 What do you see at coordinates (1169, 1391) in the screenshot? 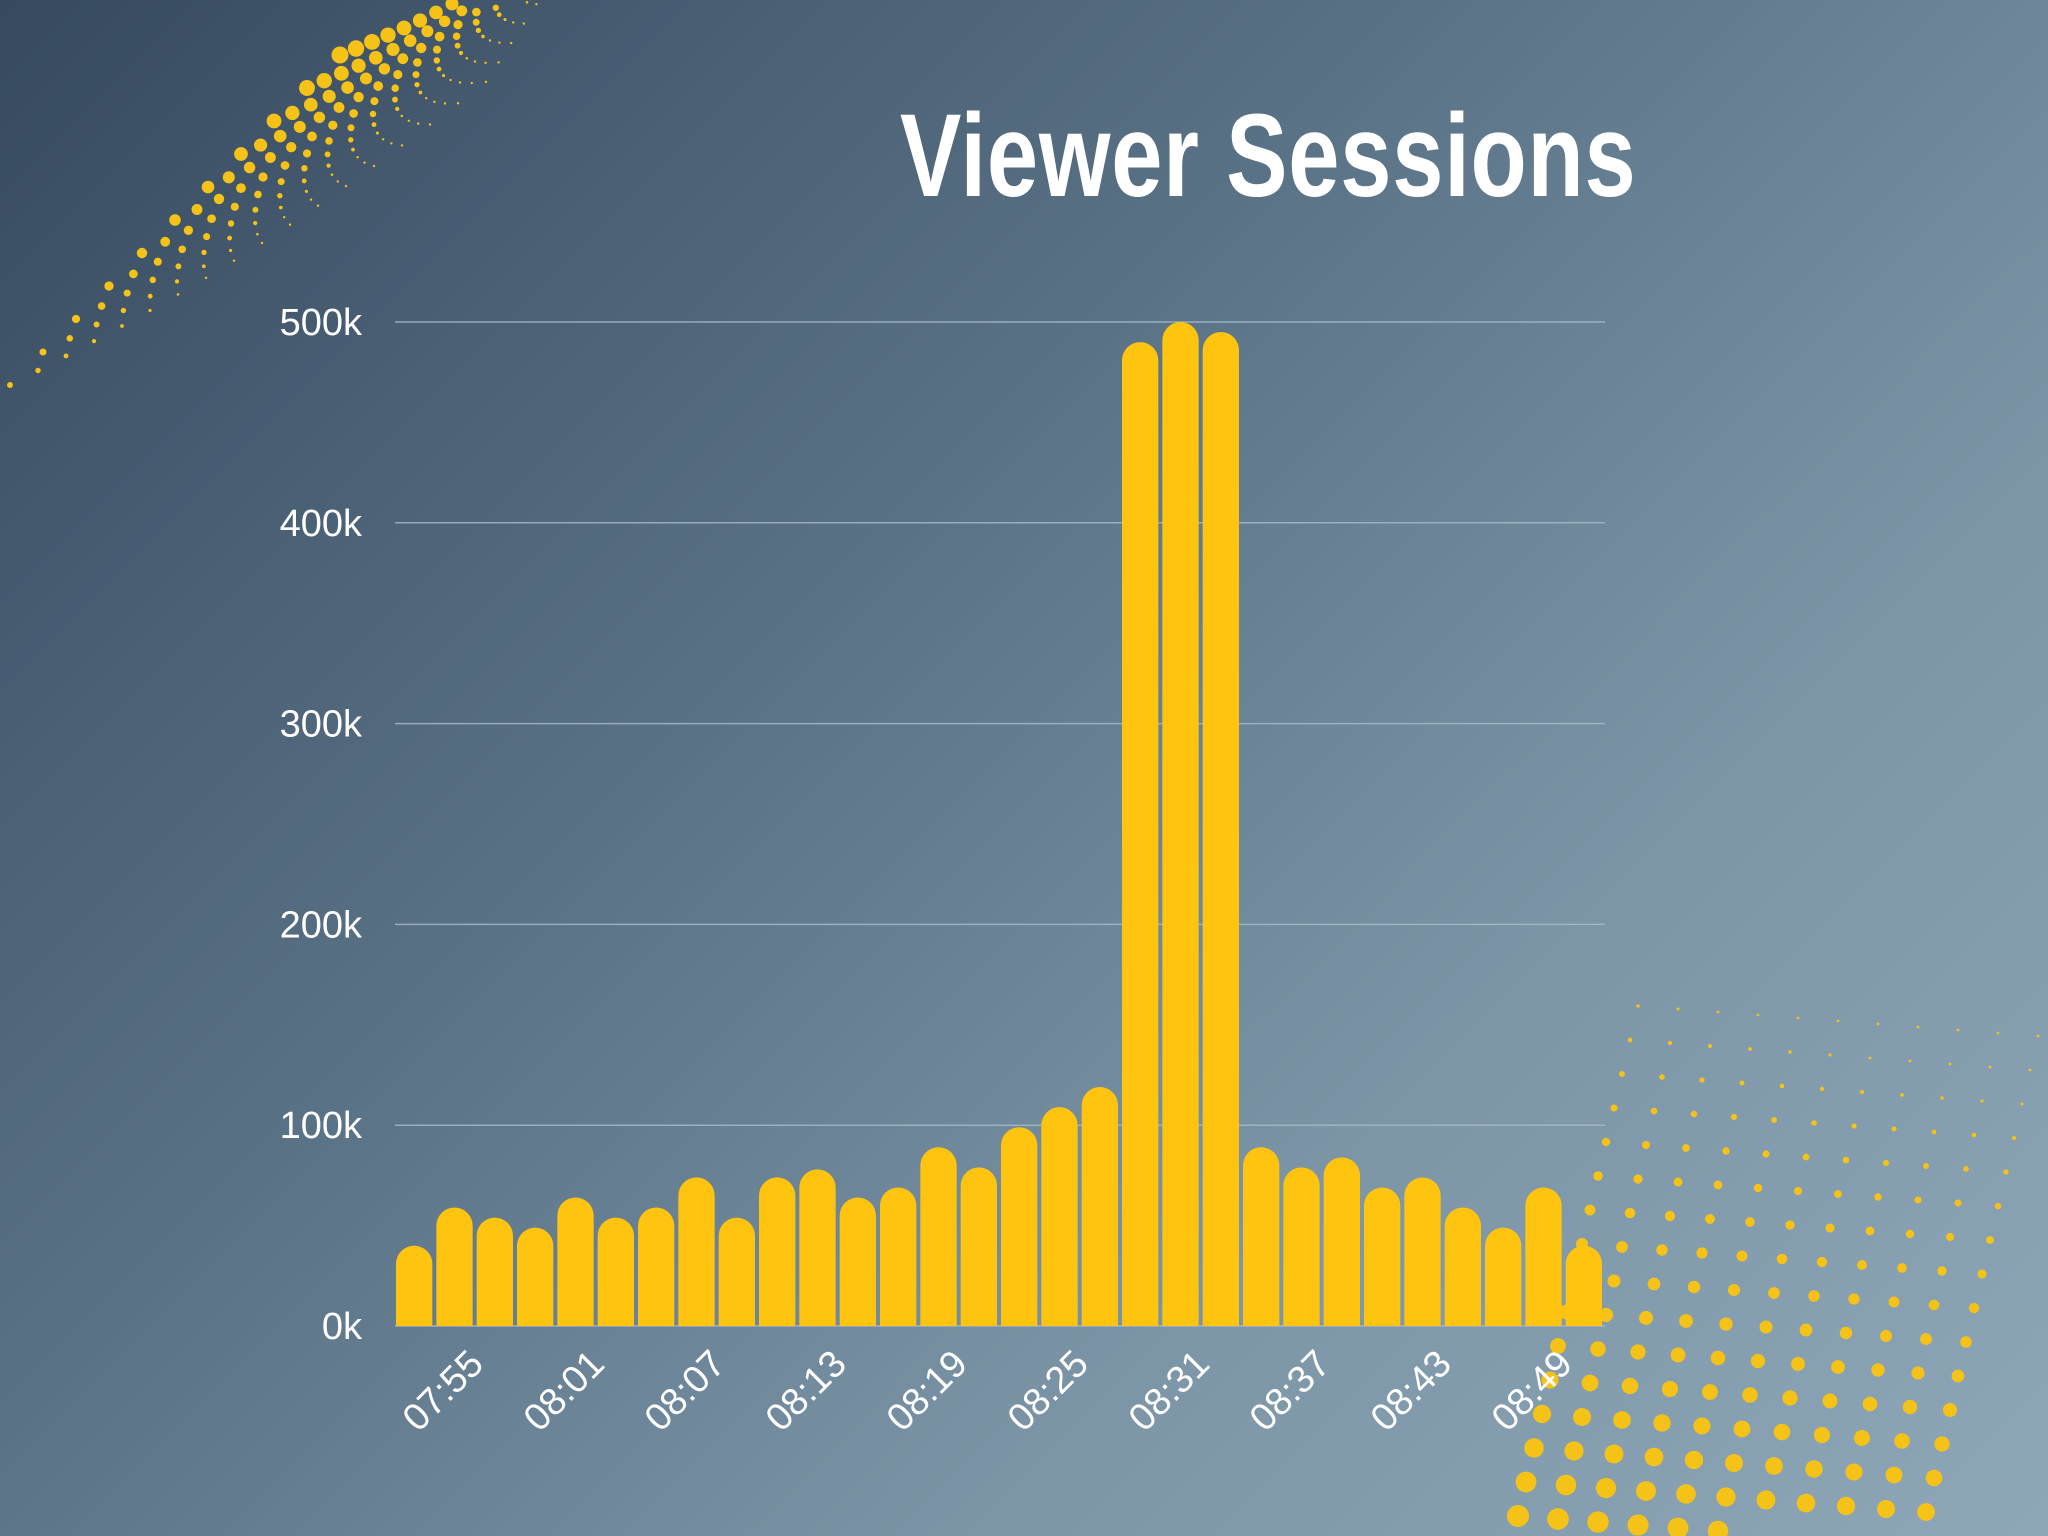
I see `x-tick-label: 08:31` at bounding box center [1169, 1391].